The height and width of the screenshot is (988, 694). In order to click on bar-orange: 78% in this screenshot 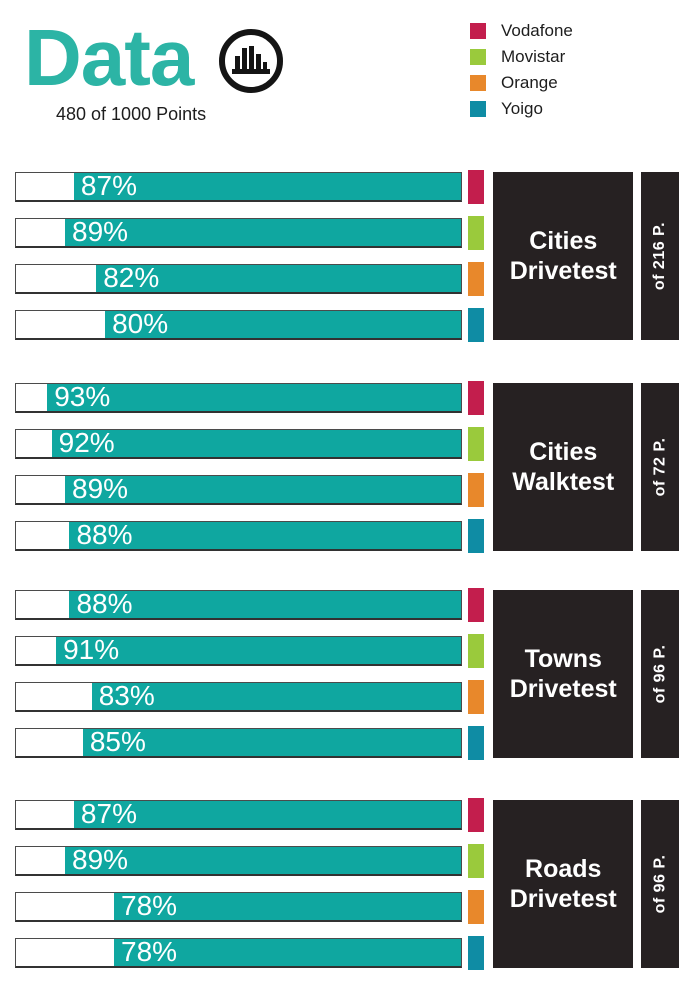, I will do `click(239, 907)`.